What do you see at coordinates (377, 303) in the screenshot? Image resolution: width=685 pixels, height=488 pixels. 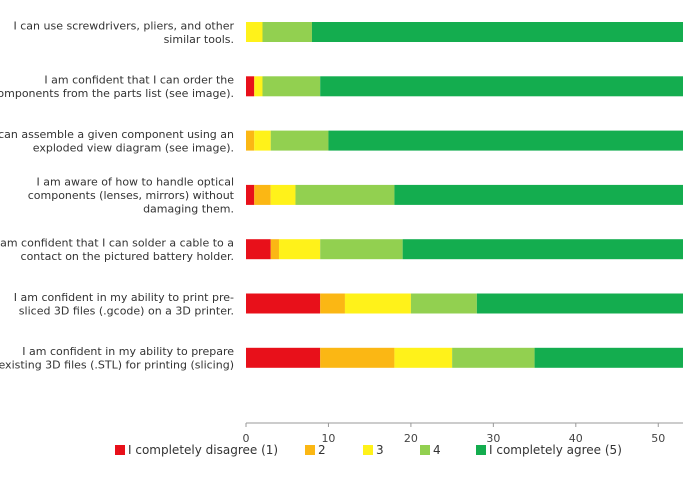 I see `bar-segment-row6-series3` at bounding box center [377, 303].